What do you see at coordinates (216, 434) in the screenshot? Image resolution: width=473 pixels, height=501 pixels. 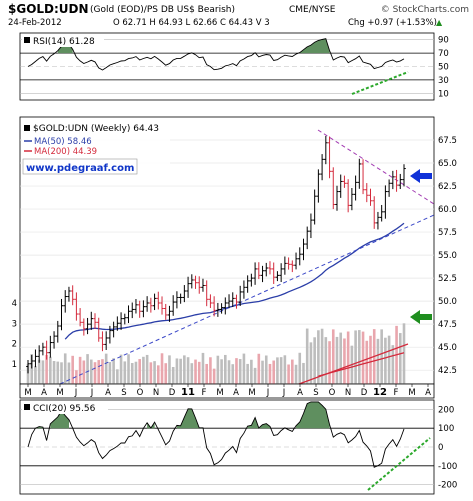 I see `cci-line` at bounding box center [216, 434].